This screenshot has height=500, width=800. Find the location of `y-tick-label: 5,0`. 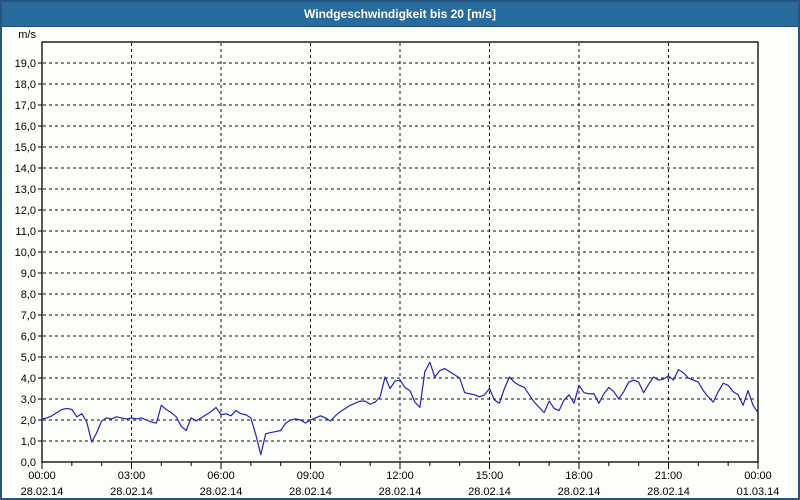

y-tick-label: 5,0 is located at coordinates (28, 358).